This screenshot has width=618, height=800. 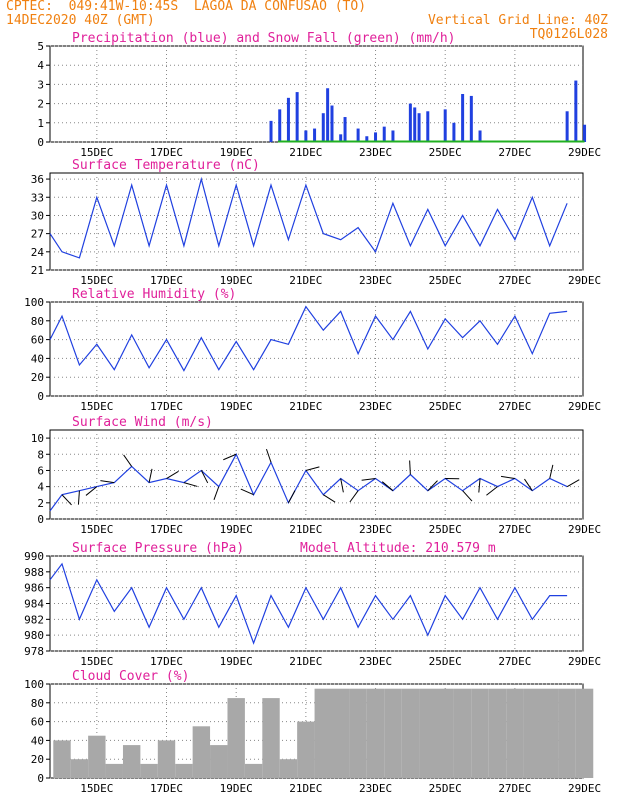 I want to click on y-tick-label: 978, so click(x=34, y=651).